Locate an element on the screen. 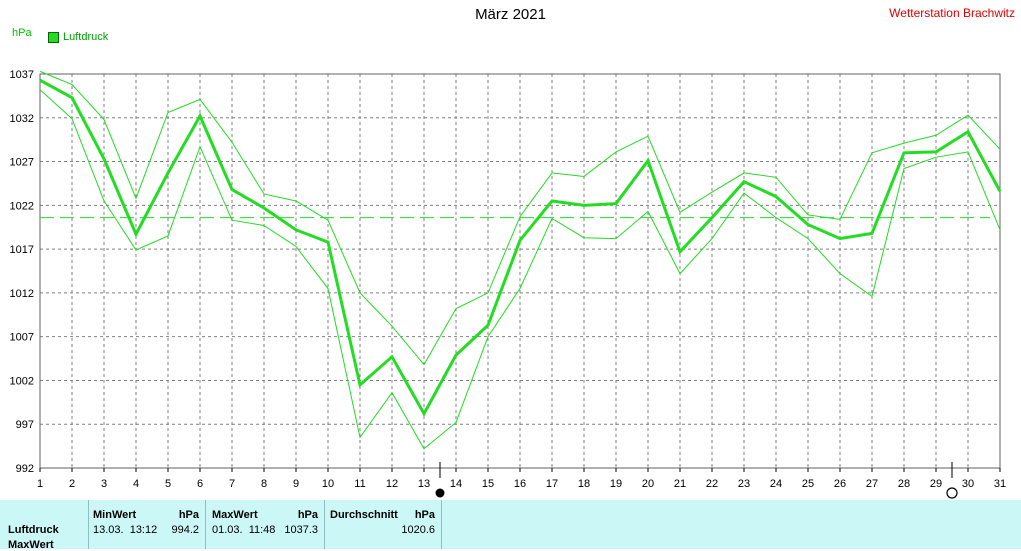 Image resolution: width=1021 pixels, height=551 pixels. x-tick-label: 14 is located at coordinates (456, 484).